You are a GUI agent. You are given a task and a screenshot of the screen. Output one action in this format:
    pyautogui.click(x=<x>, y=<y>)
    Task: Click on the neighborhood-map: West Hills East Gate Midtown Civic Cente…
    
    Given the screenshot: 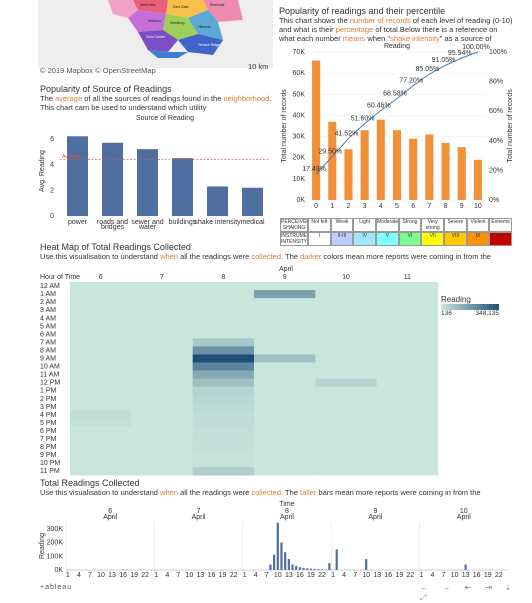 What is the action you would take?
    pyautogui.click(x=155, y=34)
    